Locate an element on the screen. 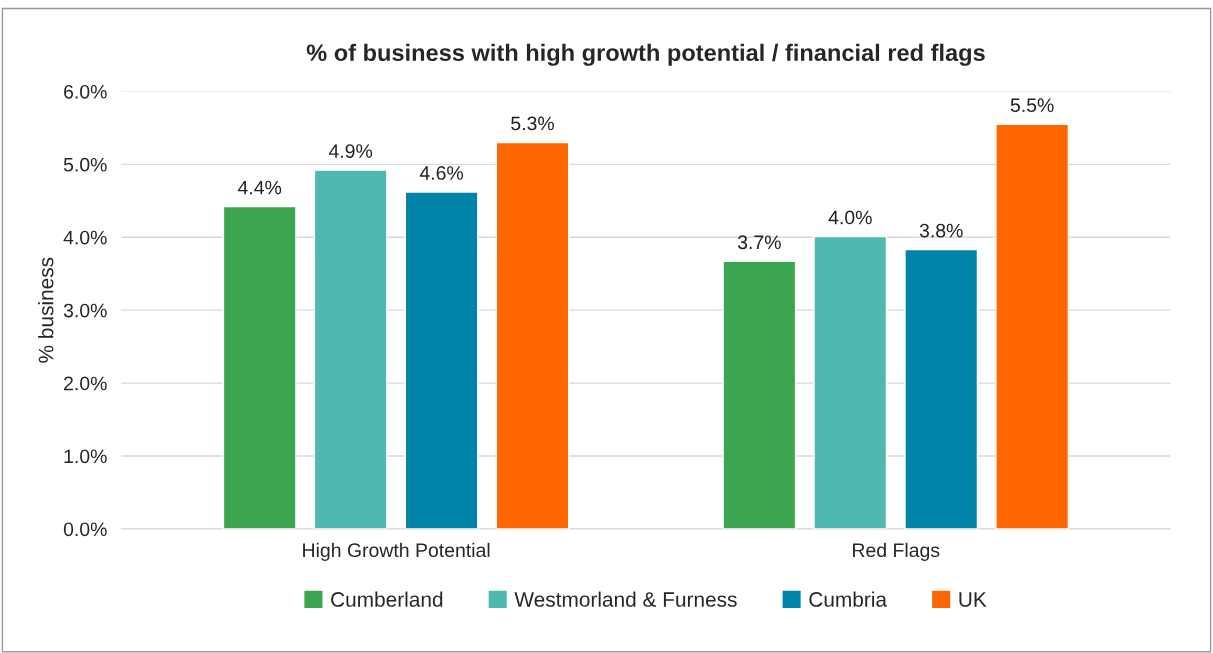 The image size is (1213, 653). legend-label: Westmorland & Furness is located at coordinates (625, 599).